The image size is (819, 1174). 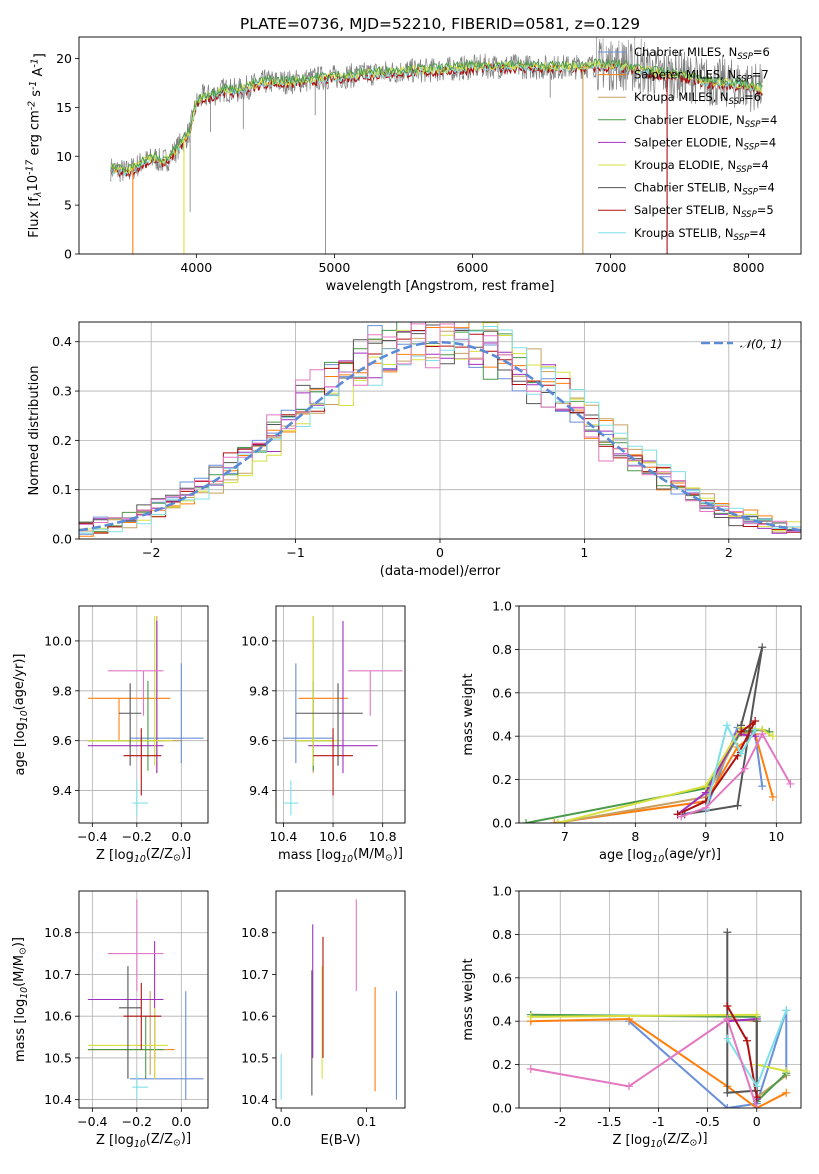 What do you see at coordinates (706, 836) in the screenshot?
I see `x-tick-label: 9` at bounding box center [706, 836].